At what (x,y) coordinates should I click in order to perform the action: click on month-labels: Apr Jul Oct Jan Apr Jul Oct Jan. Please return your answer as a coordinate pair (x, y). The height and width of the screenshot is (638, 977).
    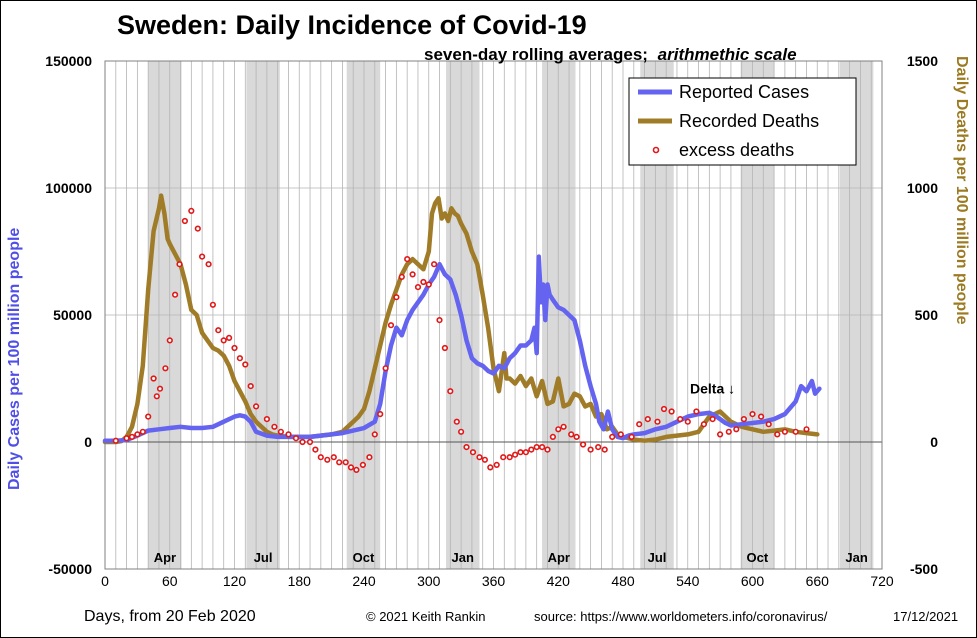
    Looking at the image, I should click on (511, 557).